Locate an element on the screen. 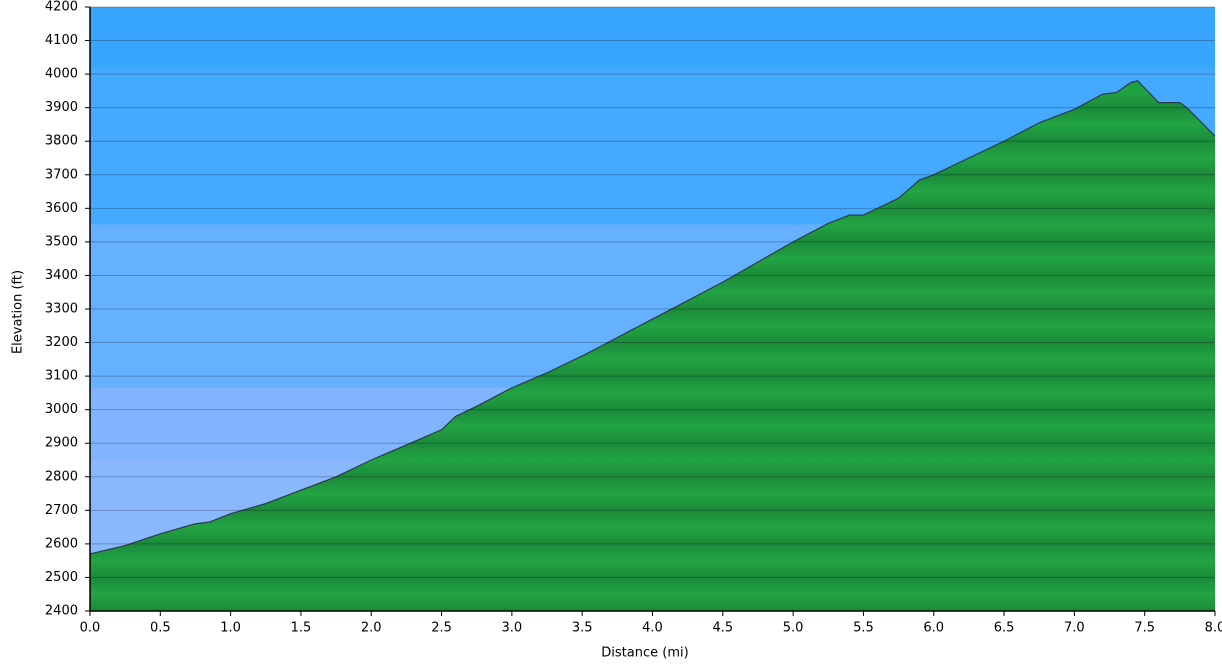  x-tick-label: 8.0 is located at coordinates (1213, 628).